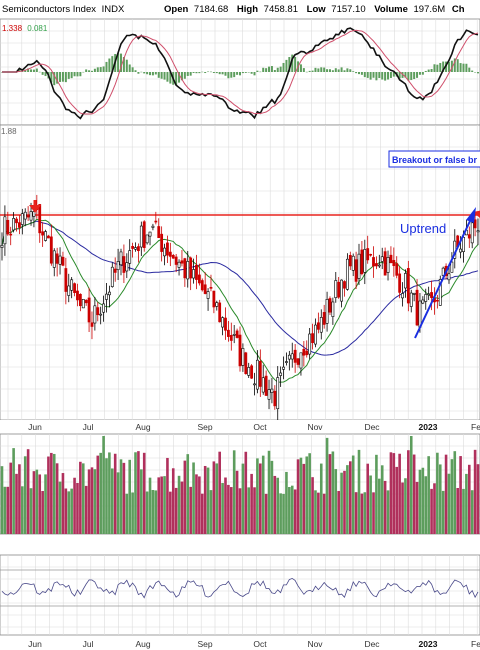  I want to click on macd-line, so click(240, 73).